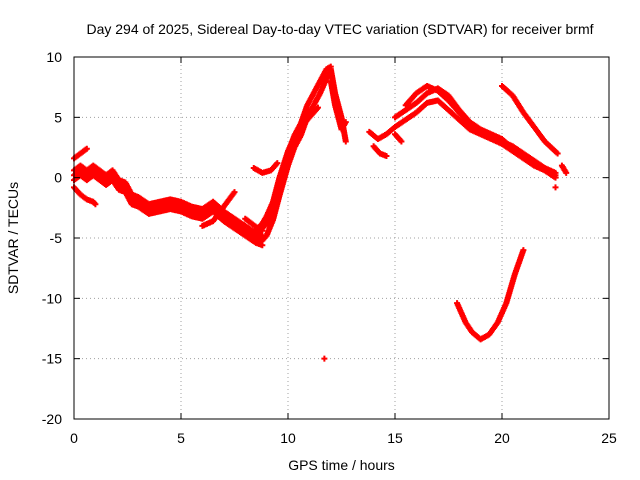 This screenshot has height=480, width=640. Describe the element at coordinates (54, 57) in the screenshot. I see `y-tick-label: 10` at that location.